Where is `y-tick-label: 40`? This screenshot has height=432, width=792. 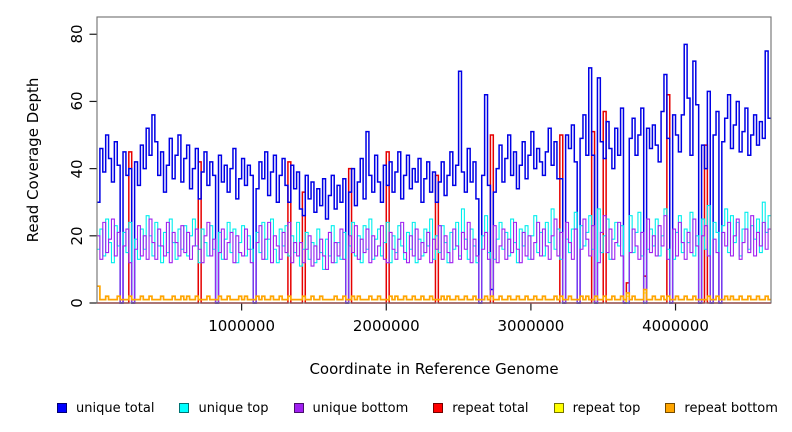 y-tick-label: 40 is located at coordinates (77, 169).